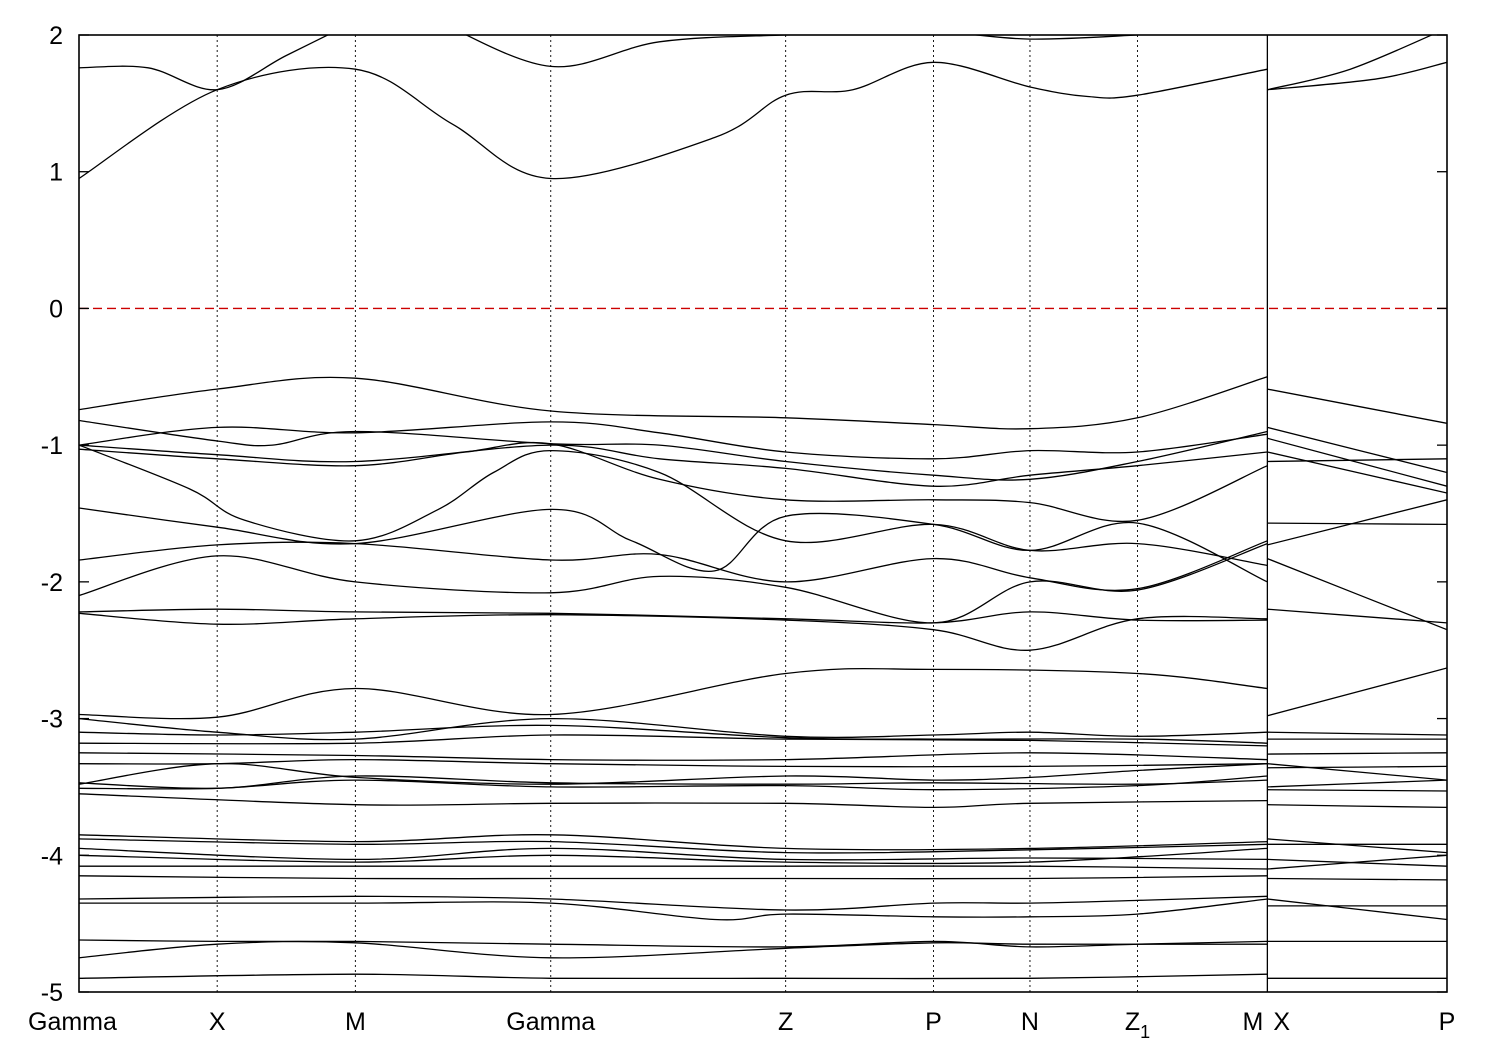 The width and height of the screenshot is (1500, 1050). What do you see at coordinates (56, 36) in the screenshot?
I see `y-tick-label: 2` at bounding box center [56, 36].